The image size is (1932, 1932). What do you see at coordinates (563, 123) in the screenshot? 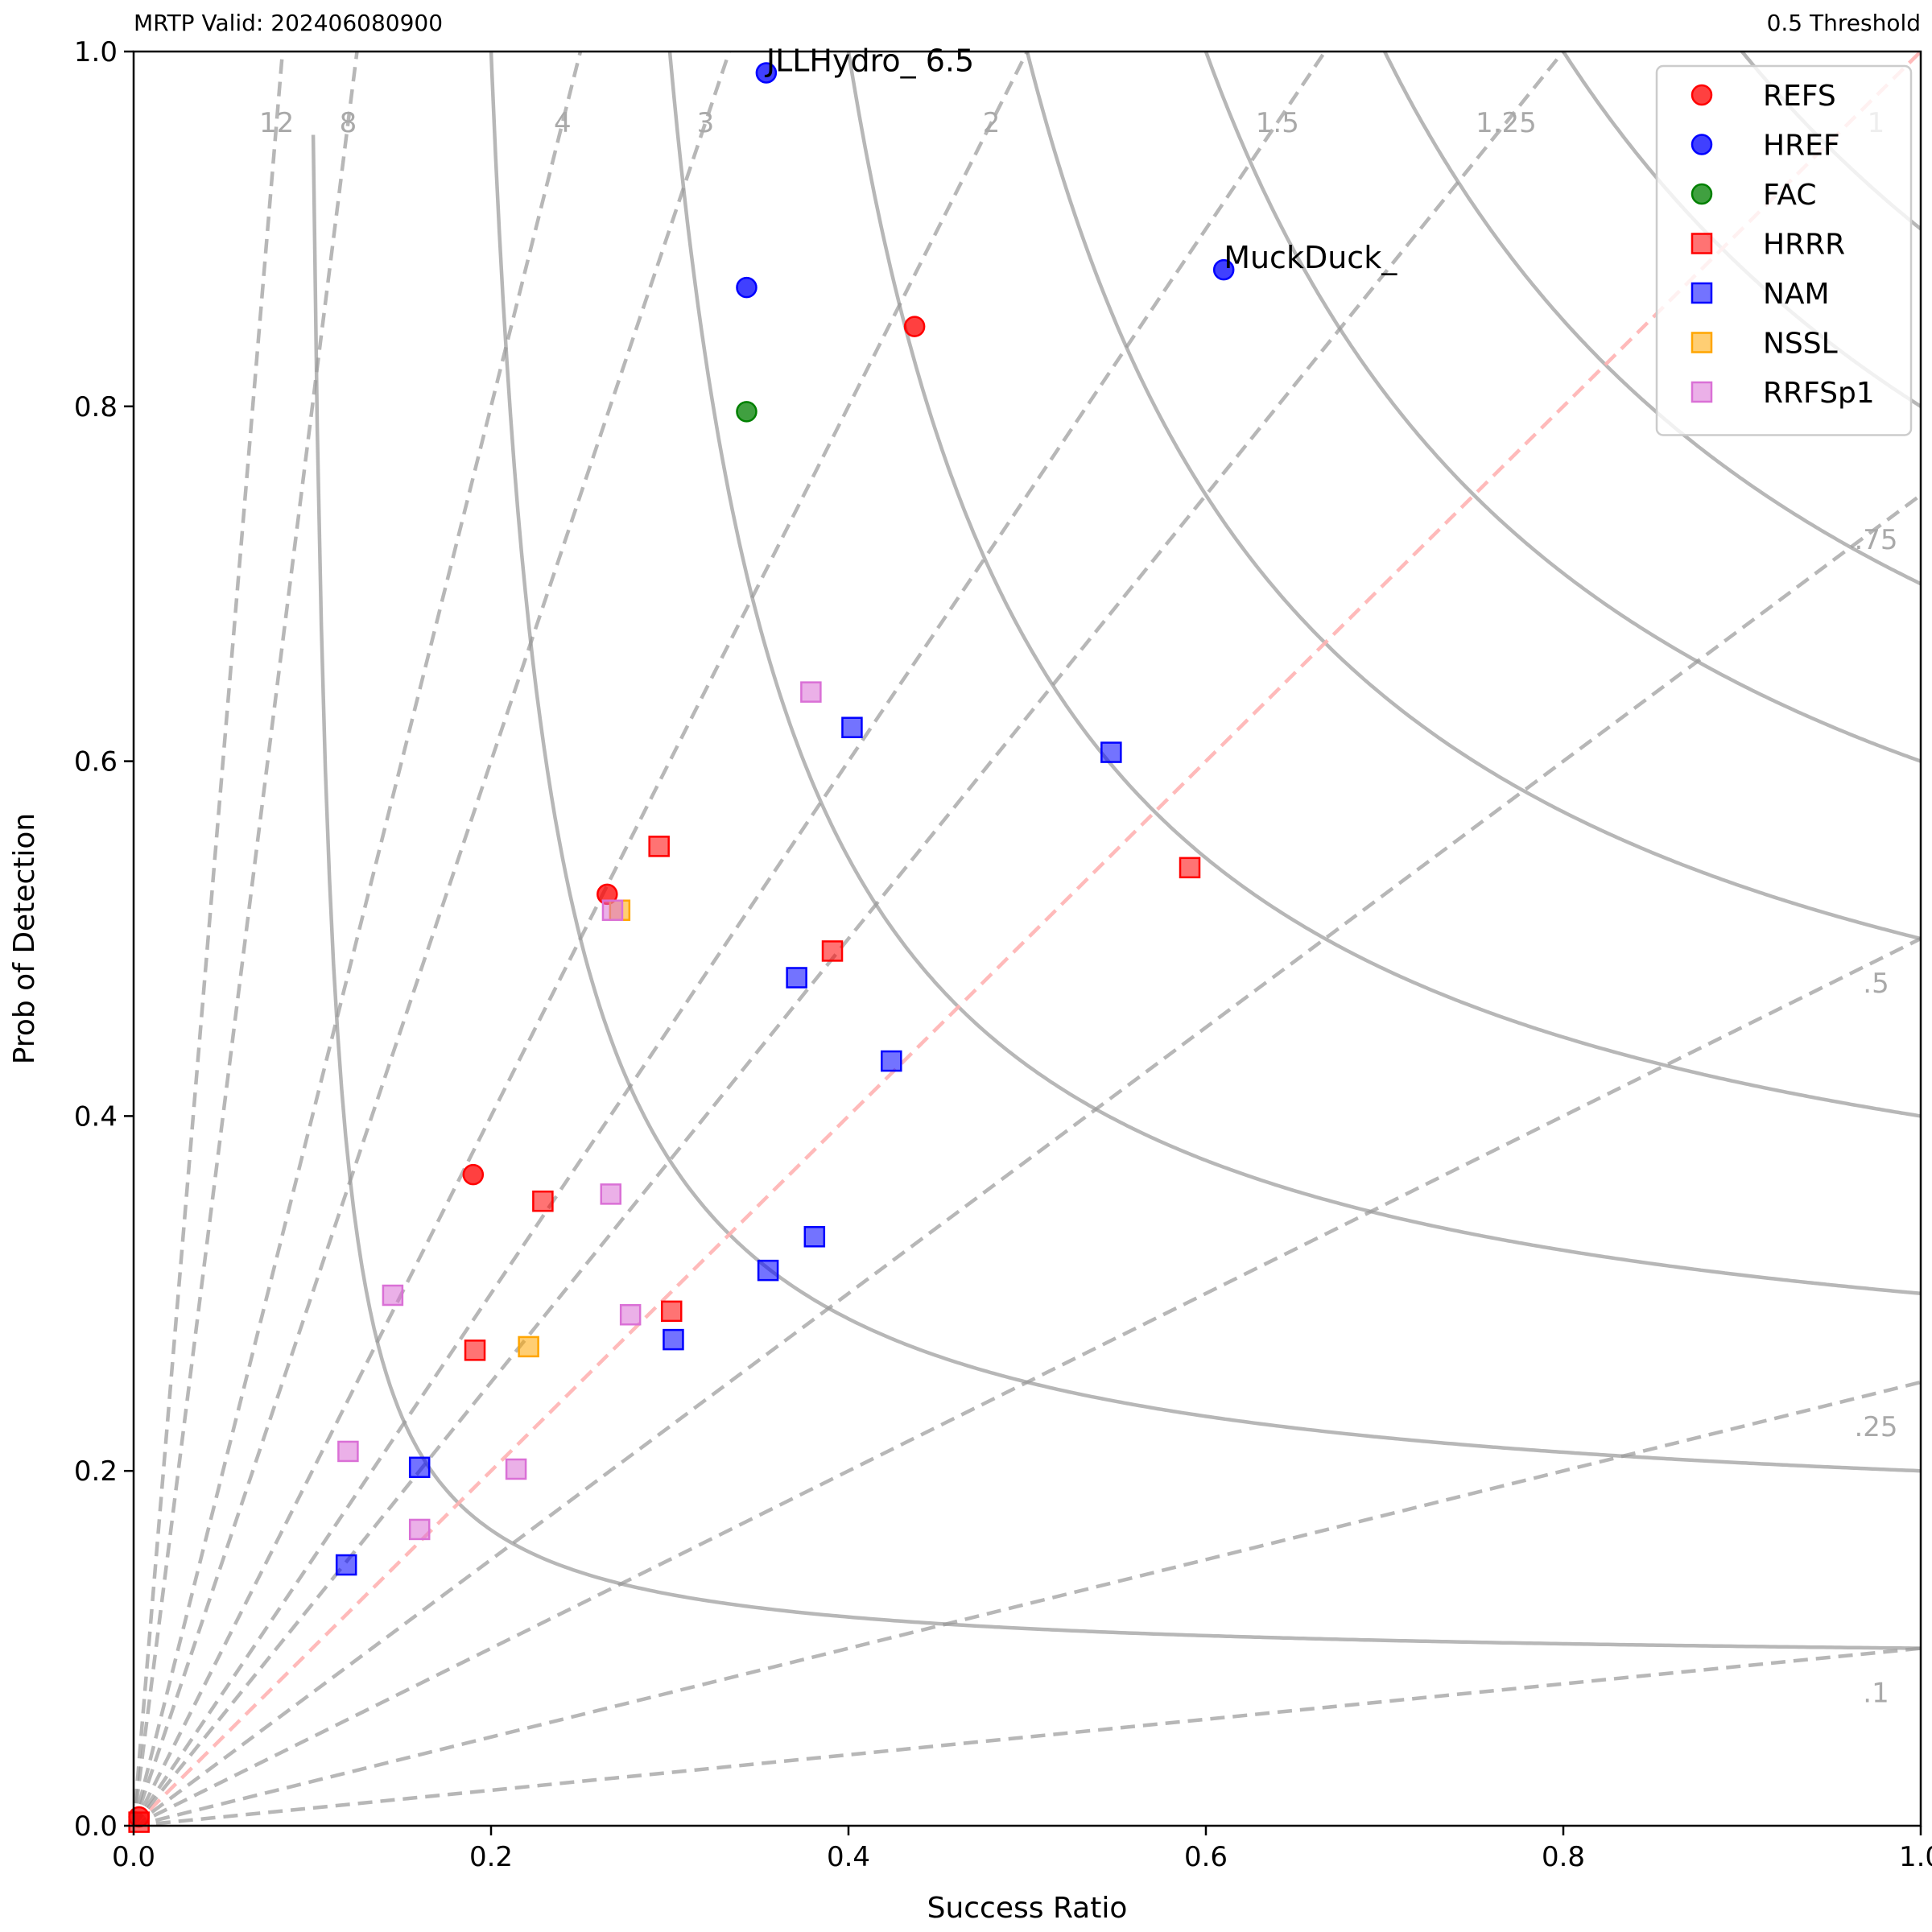
I see `bias-label-9: 4` at bounding box center [563, 123].